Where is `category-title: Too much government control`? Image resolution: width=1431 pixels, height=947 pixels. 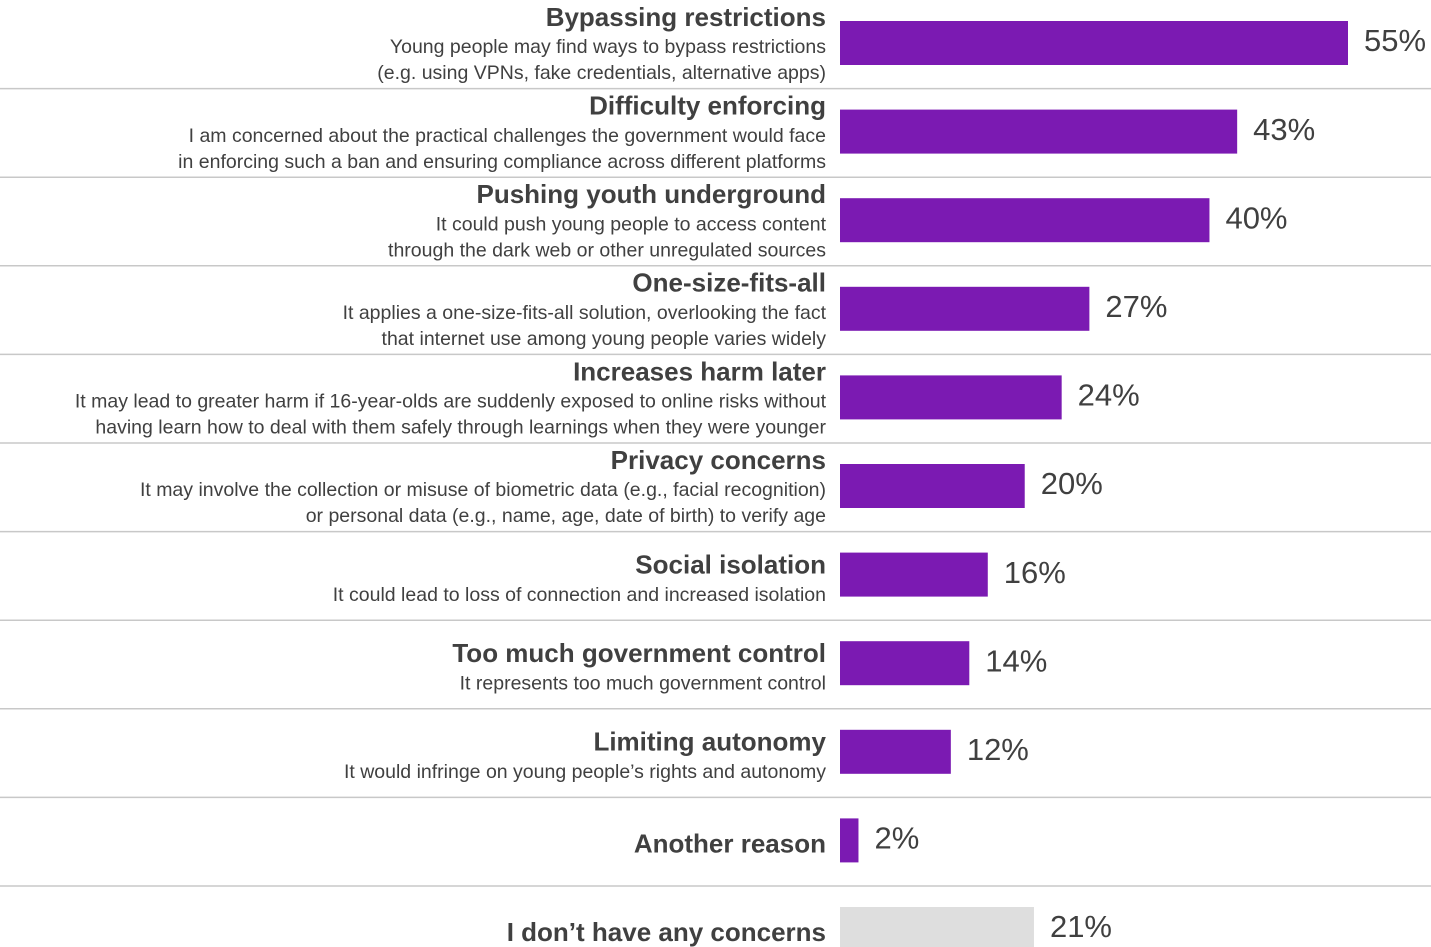 category-title: Too much government control is located at coordinates (639, 653).